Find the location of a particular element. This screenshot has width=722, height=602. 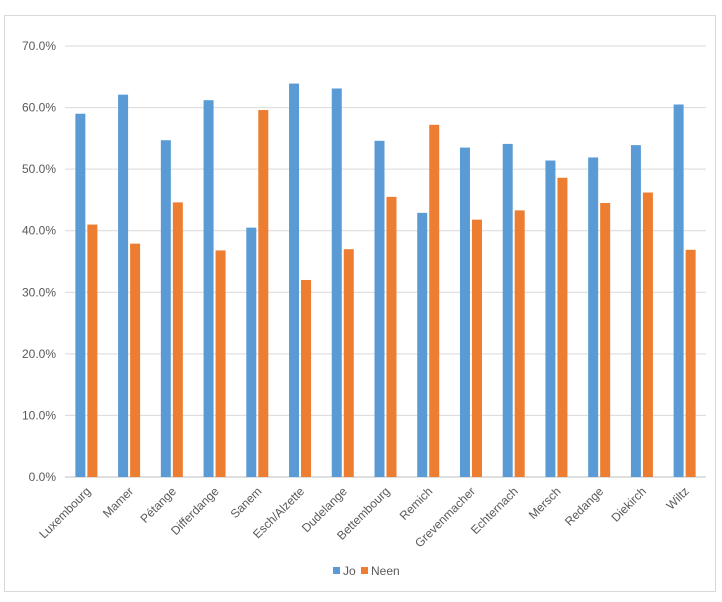

y-tick-label: 30.0% is located at coordinates (39, 292).